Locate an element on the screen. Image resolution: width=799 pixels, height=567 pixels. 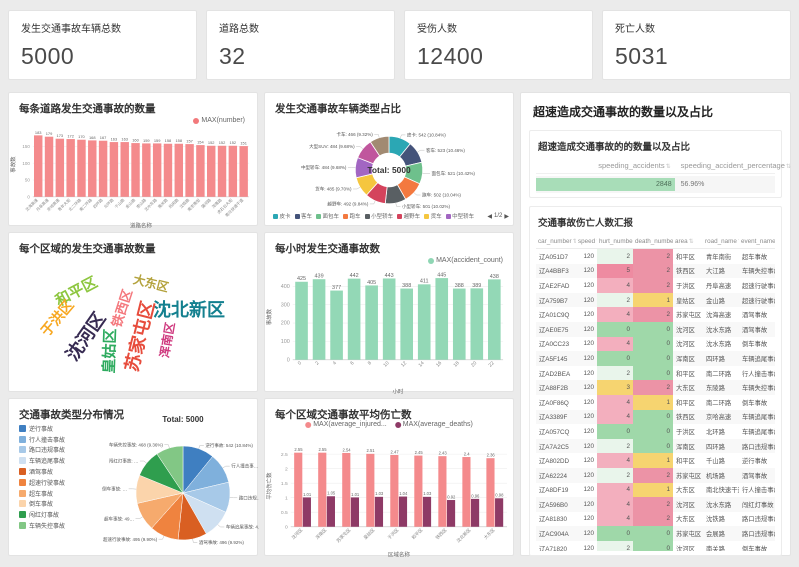
legend-item: 车辆追尾事故 is located at coordinates (61, 460).